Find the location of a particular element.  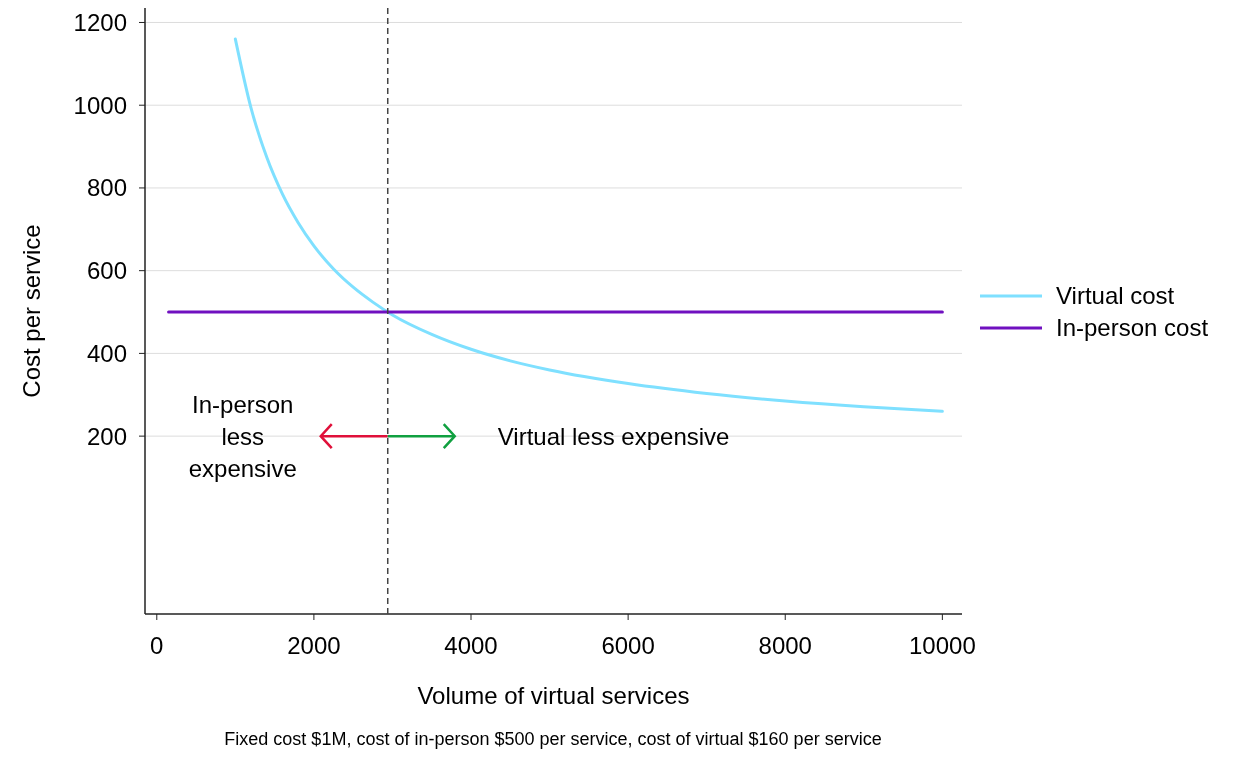

x-tick-label: 4000 is located at coordinates (471, 645).